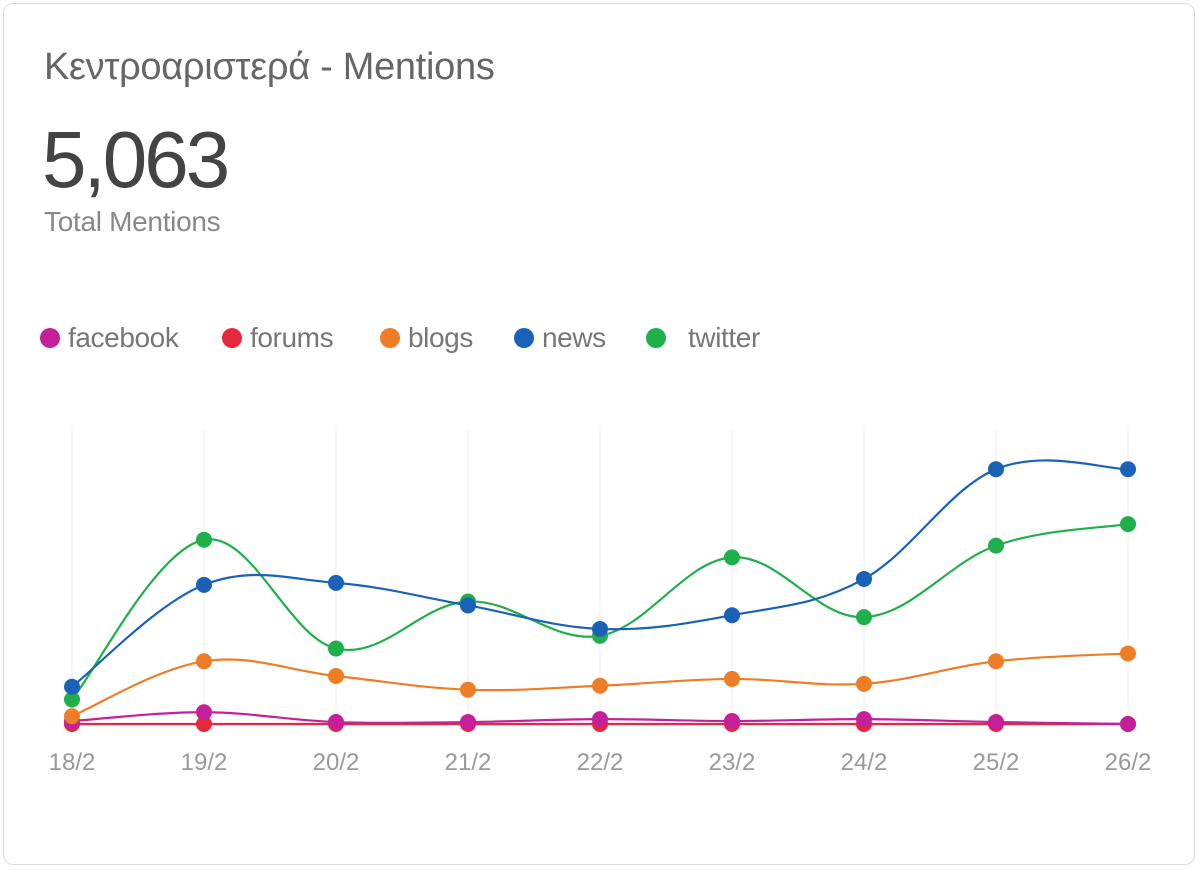 This screenshot has height=870, width=1200. What do you see at coordinates (72, 762) in the screenshot?
I see `x-tick-label: 18/2` at bounding box center [72, 762].